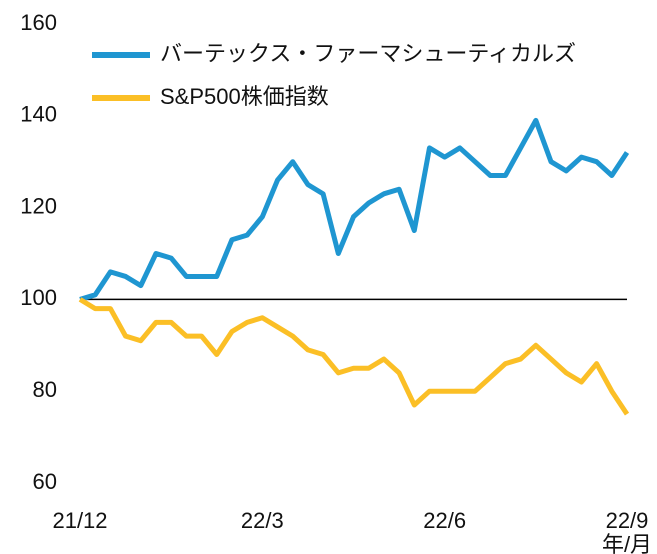 The image size is (657, 554). I want to click on y-tick-label: 80, so click(45, 389).